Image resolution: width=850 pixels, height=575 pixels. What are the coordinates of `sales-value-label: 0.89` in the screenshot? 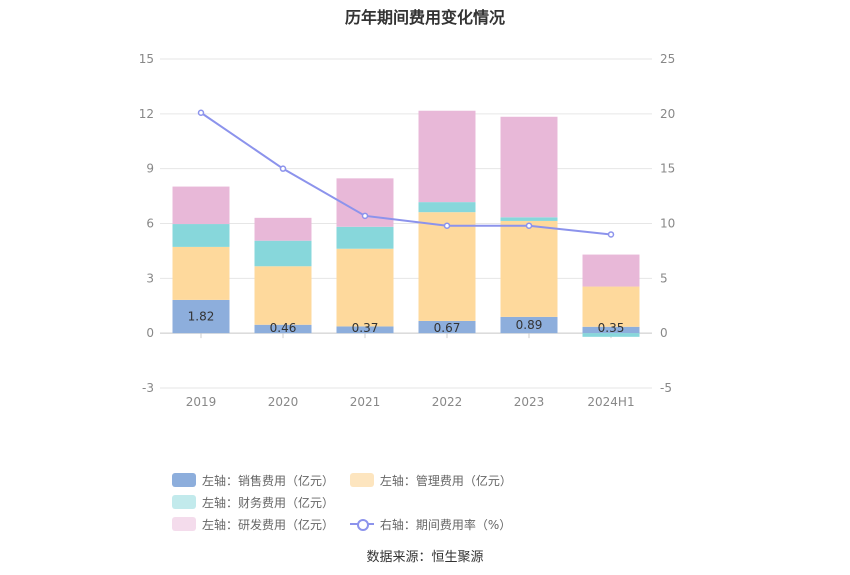 It's located at (529, 325).